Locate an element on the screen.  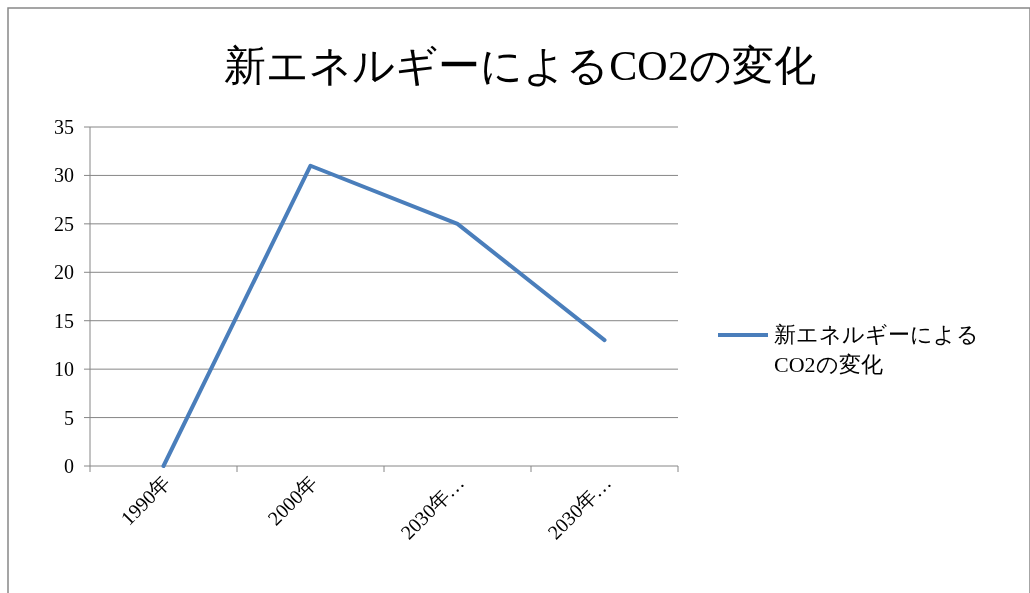
y-tick-label: 10 is located at coordinates (64, 369).